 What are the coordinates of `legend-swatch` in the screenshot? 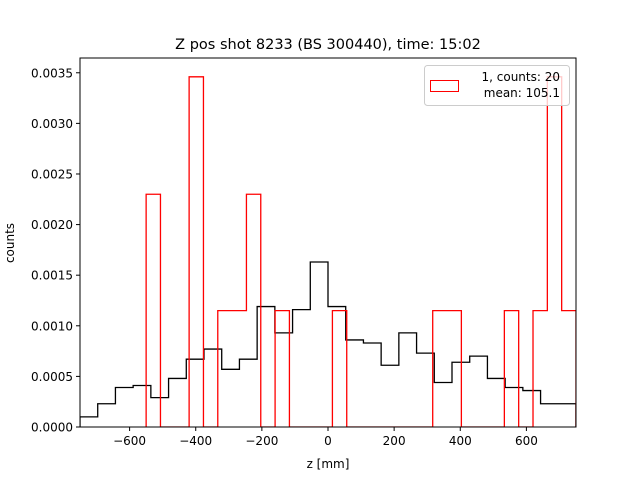 It's located at (444, 86).